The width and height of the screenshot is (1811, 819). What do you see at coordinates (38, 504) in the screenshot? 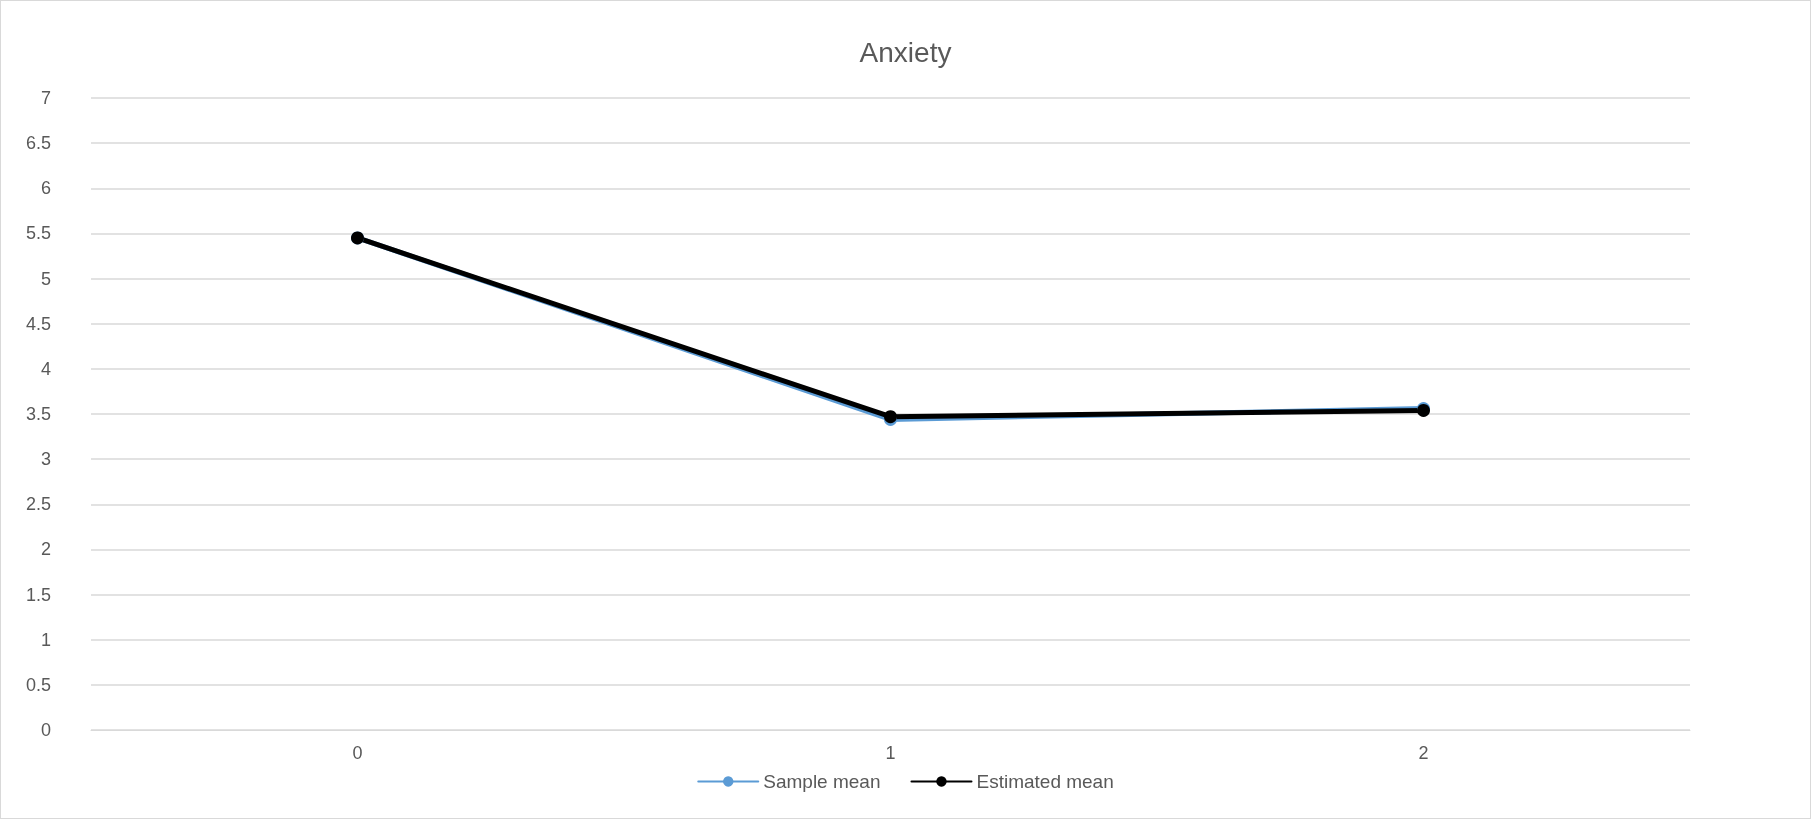
I see `y-tick-label: 2.5` at bounding box center [38, 504].